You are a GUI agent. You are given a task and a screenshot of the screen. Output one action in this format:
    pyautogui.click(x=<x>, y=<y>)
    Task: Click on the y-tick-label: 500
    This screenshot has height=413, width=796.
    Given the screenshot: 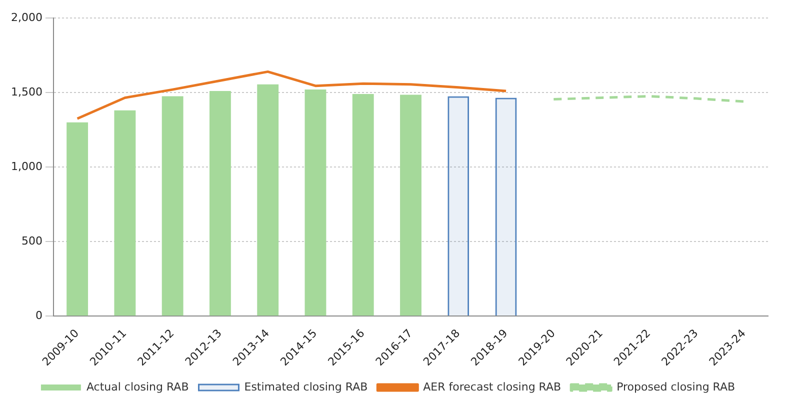 What is the action you would take?
    pyautogui.click(x=31, y=241)
    